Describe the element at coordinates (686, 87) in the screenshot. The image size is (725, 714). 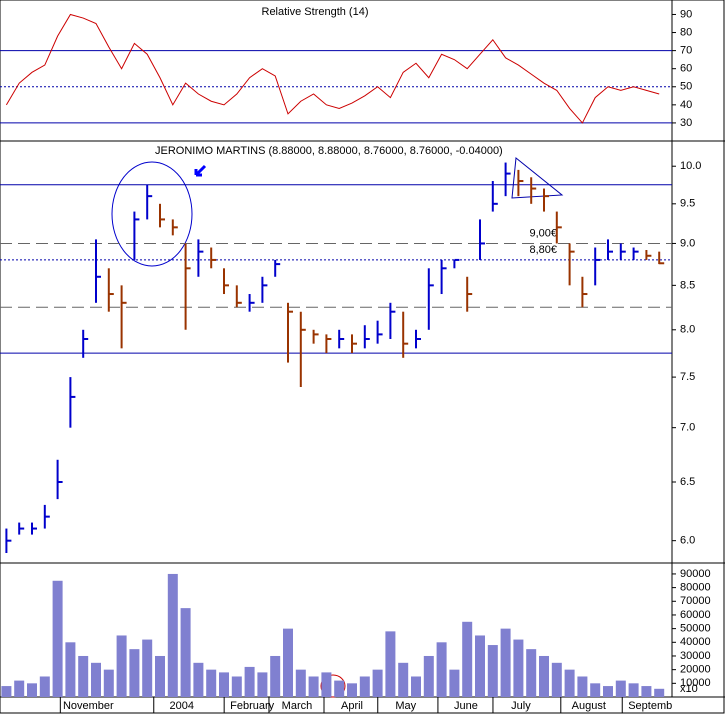
I see `y-tick-label: 50` at that location.